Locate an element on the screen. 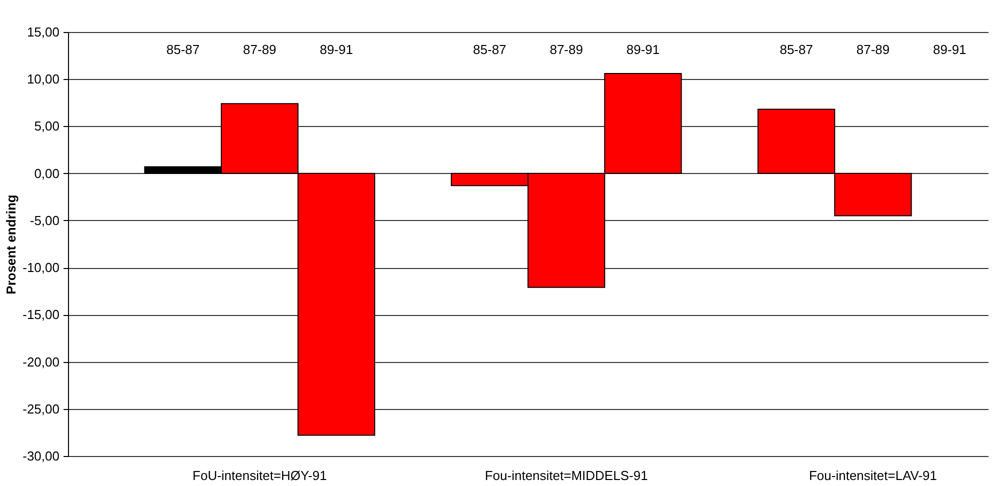 Image resolution: width=1000 pixels, height=486 pixels. y-tick-label: -10,00 is located at coordinates (41, 268).